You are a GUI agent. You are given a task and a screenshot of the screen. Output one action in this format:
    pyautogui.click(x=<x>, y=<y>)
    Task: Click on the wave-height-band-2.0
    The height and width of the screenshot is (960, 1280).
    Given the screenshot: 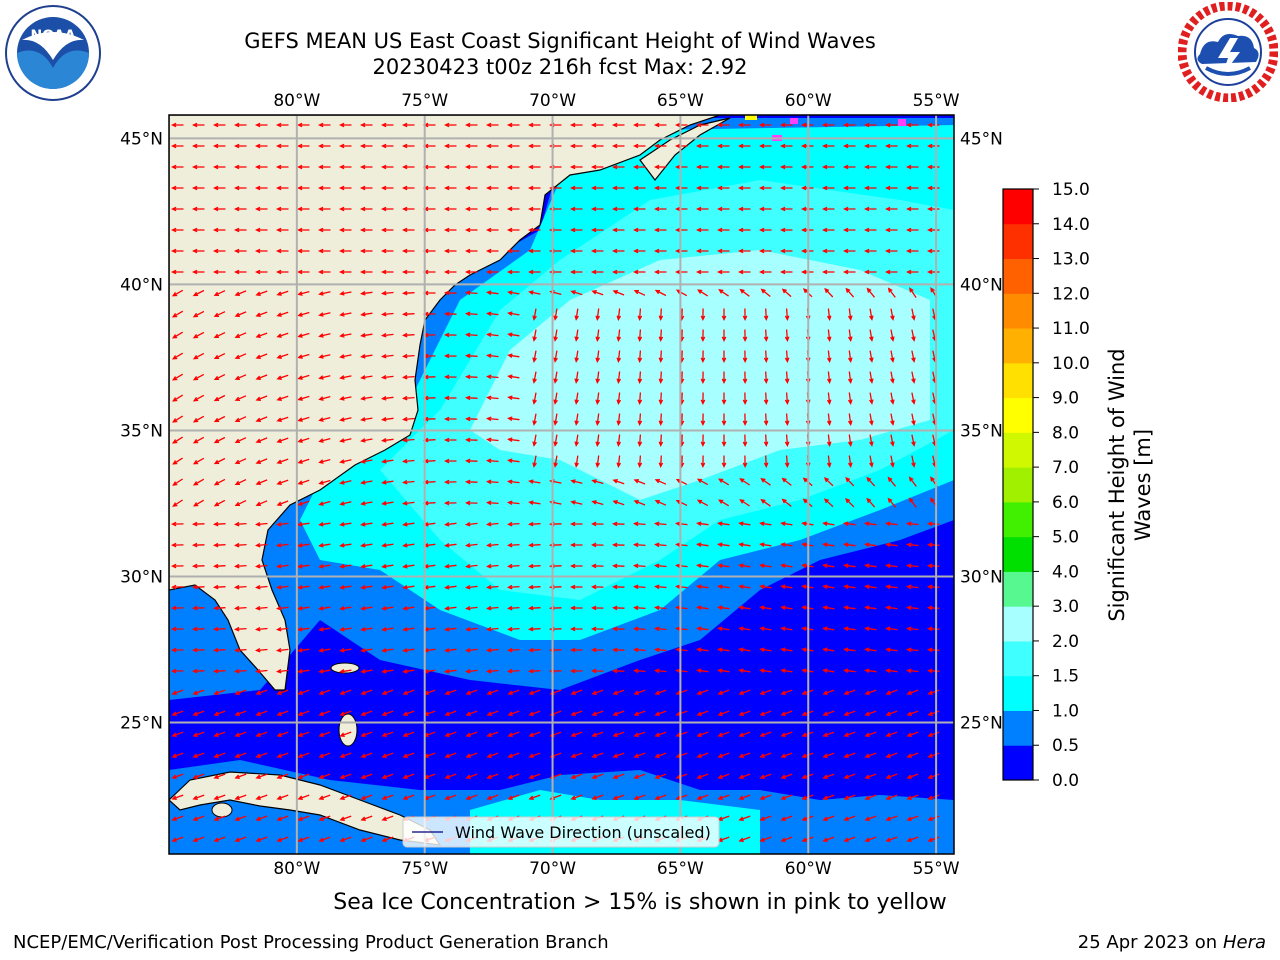 What is the action you would take?
    pyautogui.click(x=700, y=375)
    